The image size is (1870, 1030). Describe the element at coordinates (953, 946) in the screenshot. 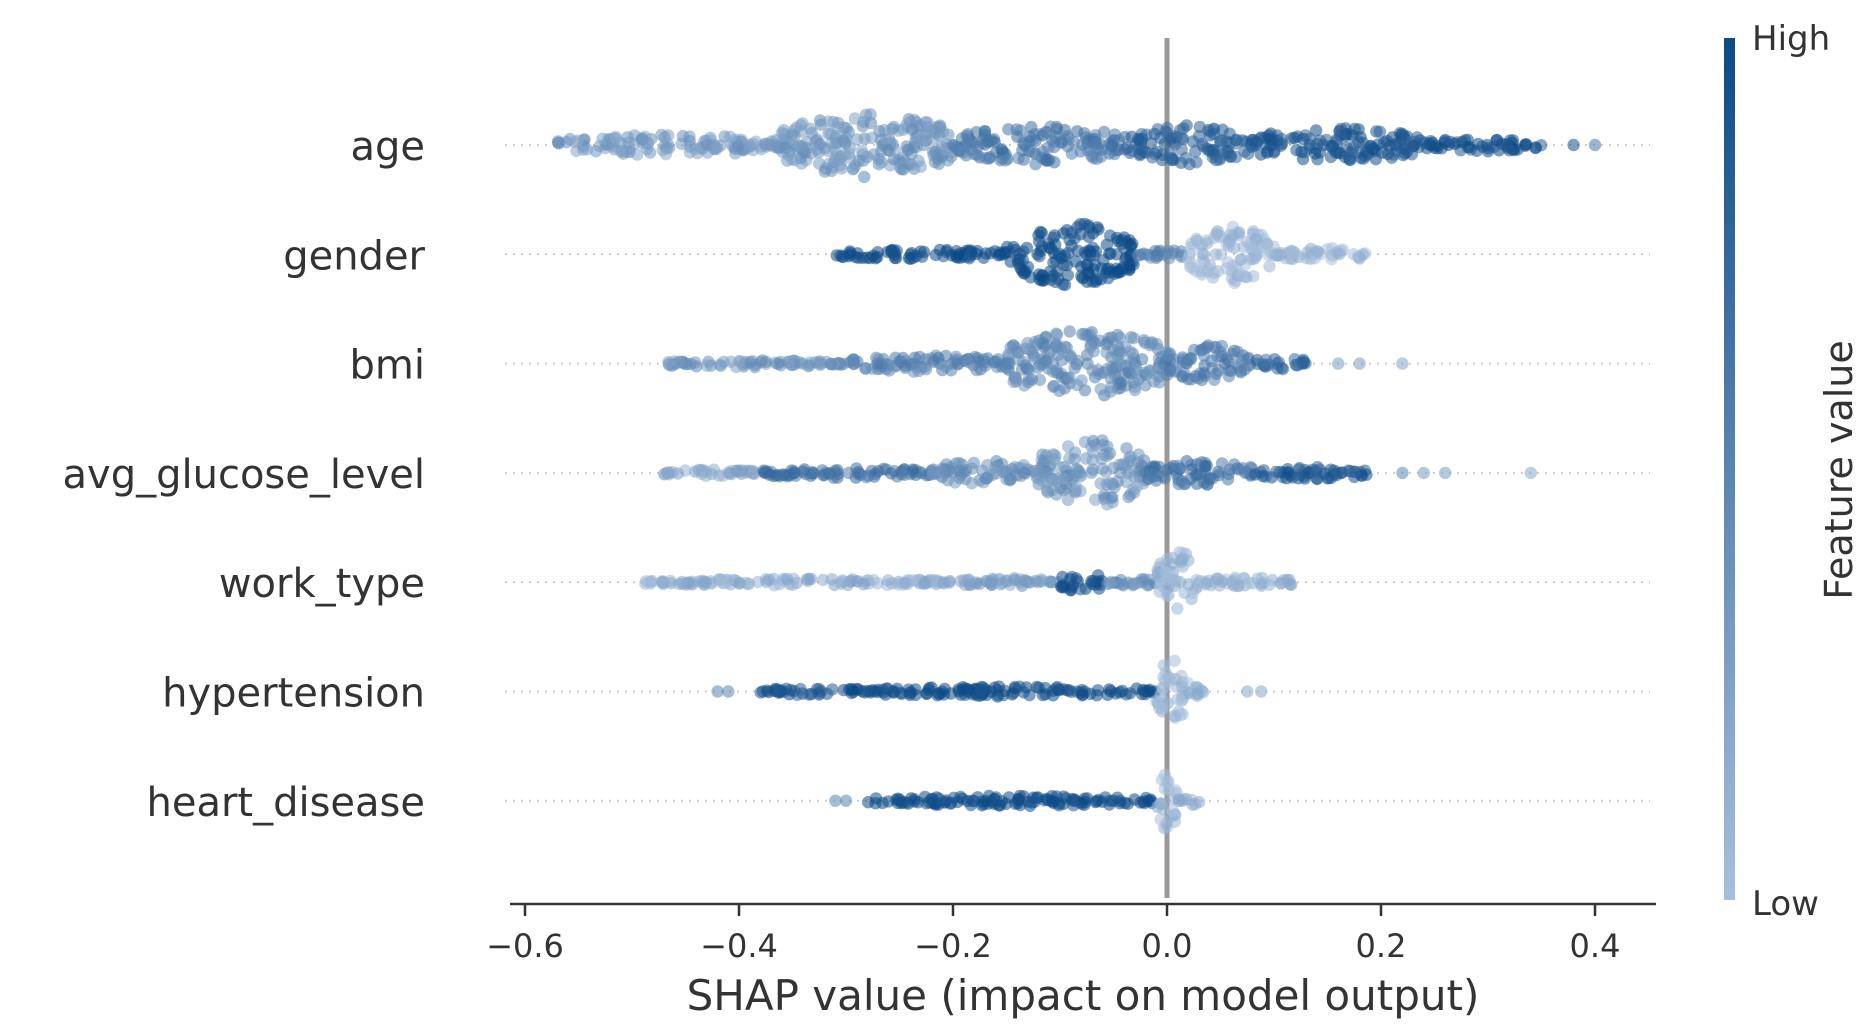

I see `x-tick-label: −0.2` at that location.